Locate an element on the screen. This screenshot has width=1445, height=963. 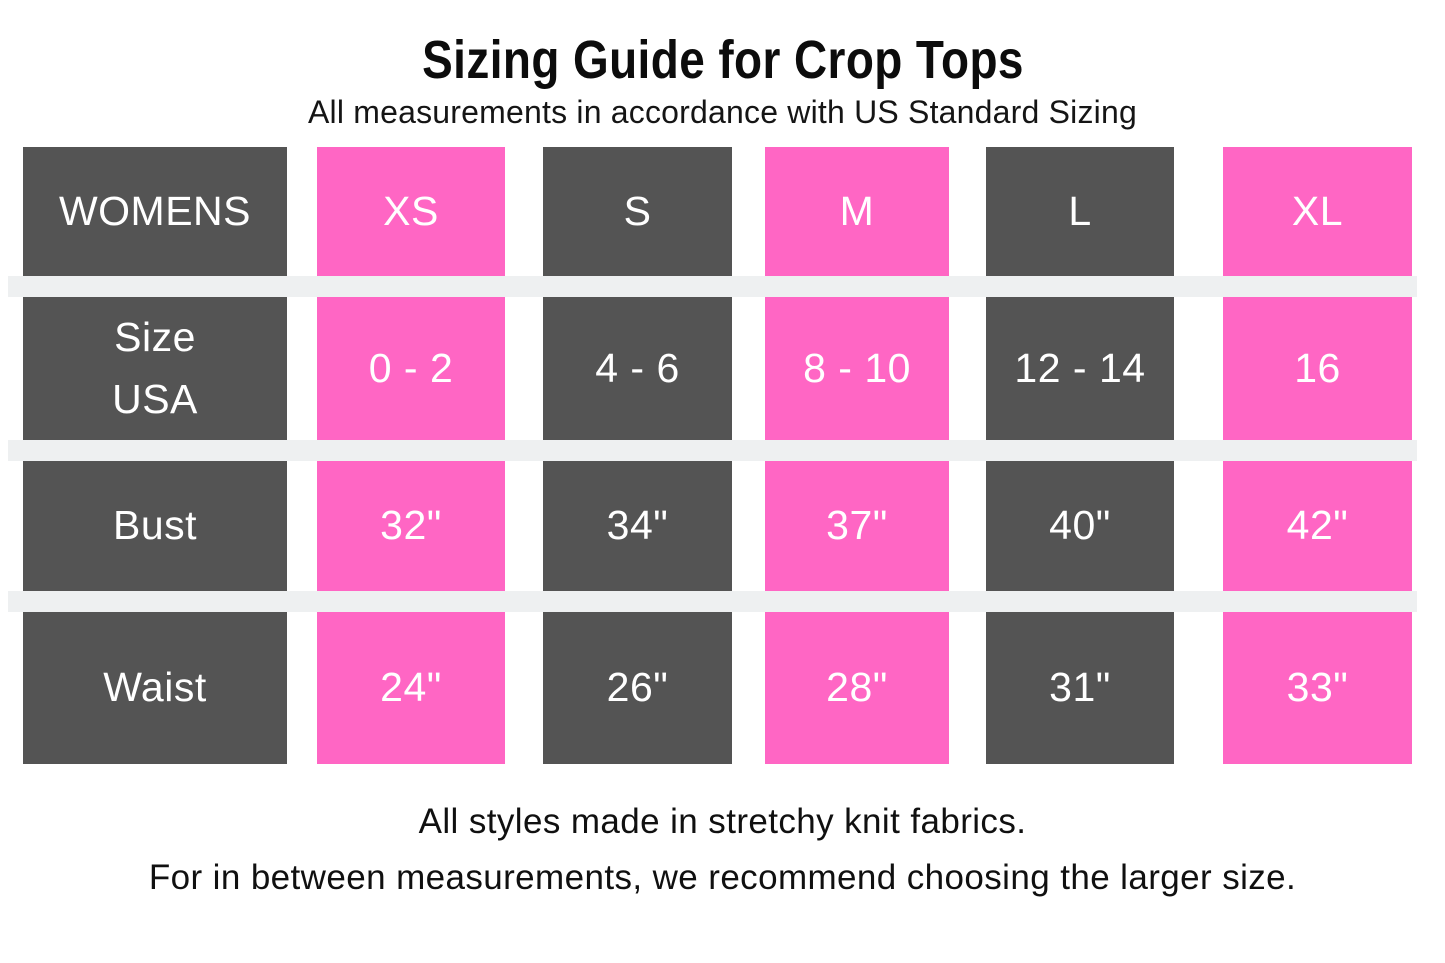
header-cell-m: M is located at coordinates (857, 212).